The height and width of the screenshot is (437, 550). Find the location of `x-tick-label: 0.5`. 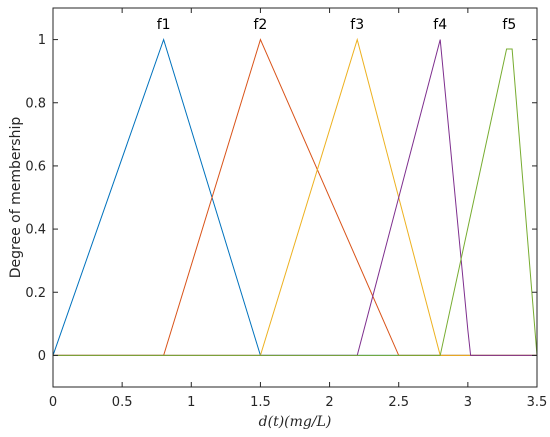

x-tick-label: 0.5 is located at coordinates (122, 402).